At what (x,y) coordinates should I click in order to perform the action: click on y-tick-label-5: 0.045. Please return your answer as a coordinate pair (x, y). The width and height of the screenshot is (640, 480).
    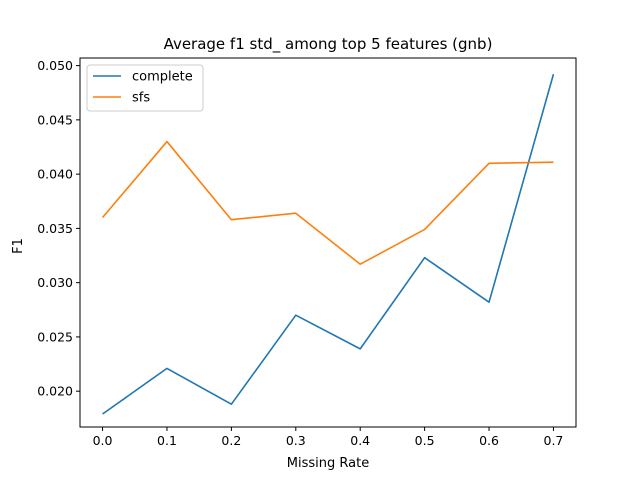
    Looking at the image, I should click on (55, 119).